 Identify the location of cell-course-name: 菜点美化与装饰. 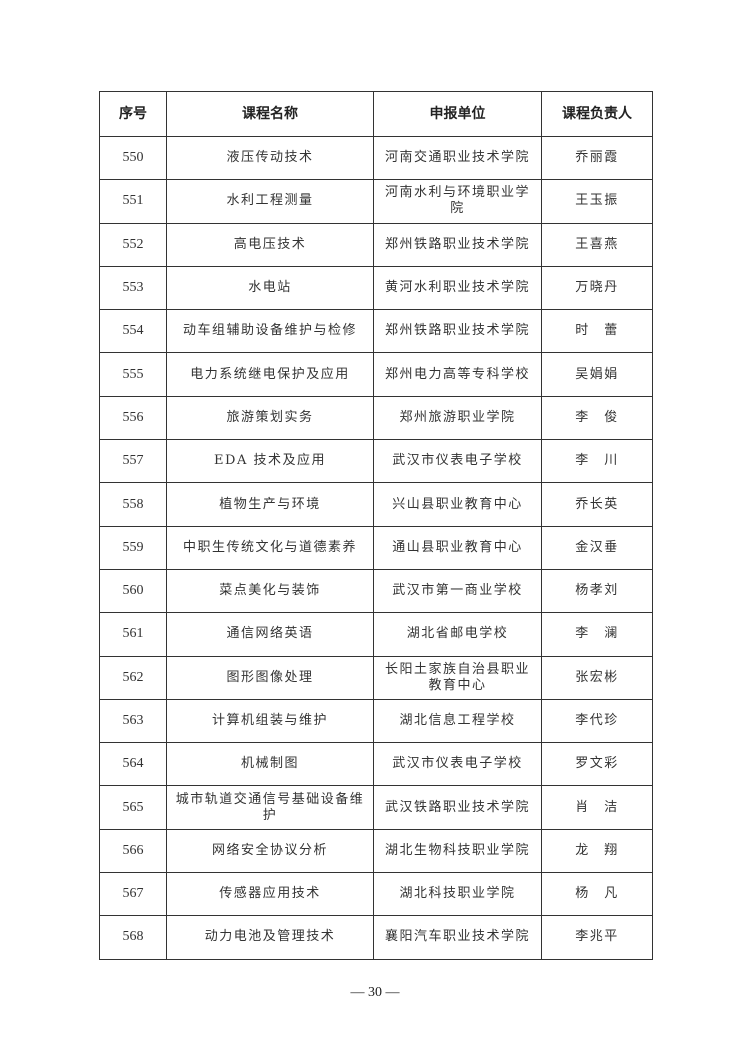
(270, 591).